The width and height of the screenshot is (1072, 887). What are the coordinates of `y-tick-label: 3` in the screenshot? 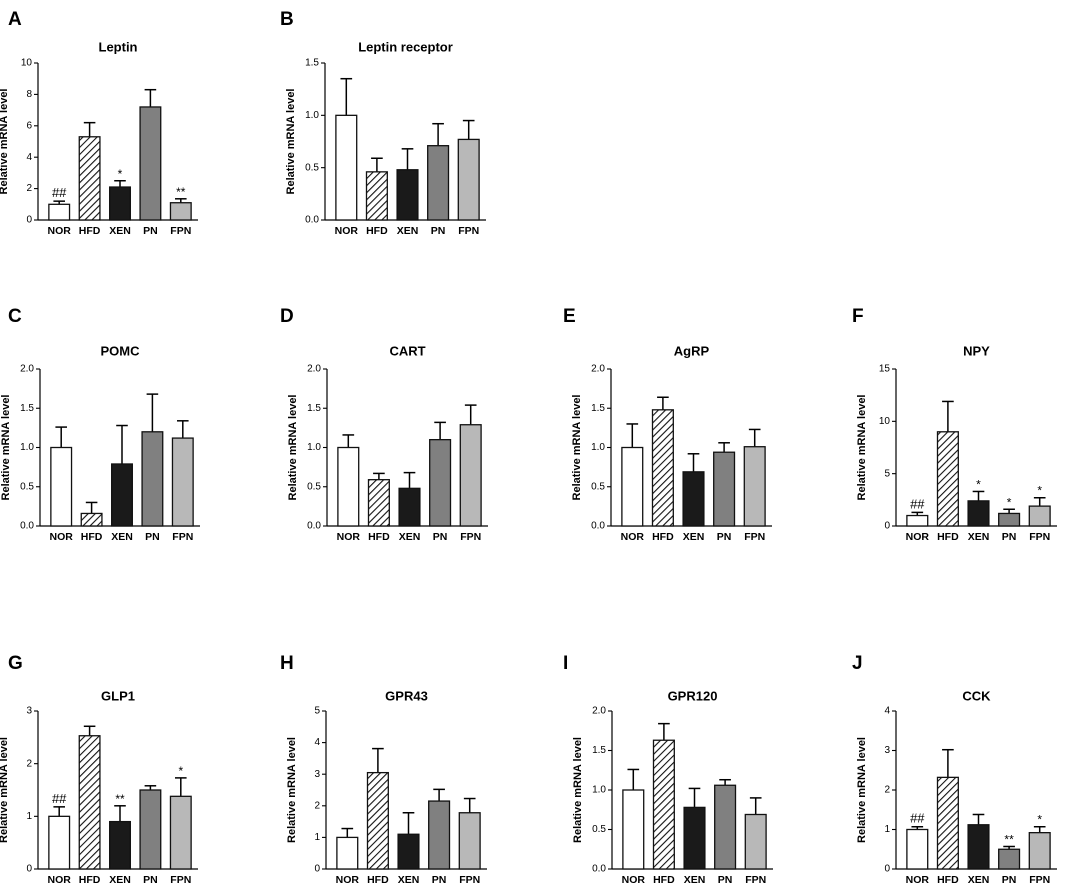 It's located at (29, 711).